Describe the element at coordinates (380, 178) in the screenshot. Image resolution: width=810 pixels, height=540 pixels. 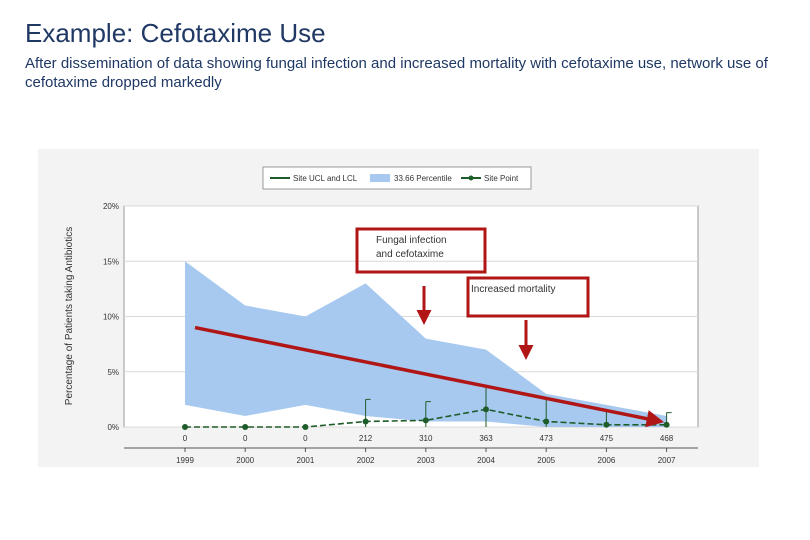
I see `legend-swatch-band` at that location.